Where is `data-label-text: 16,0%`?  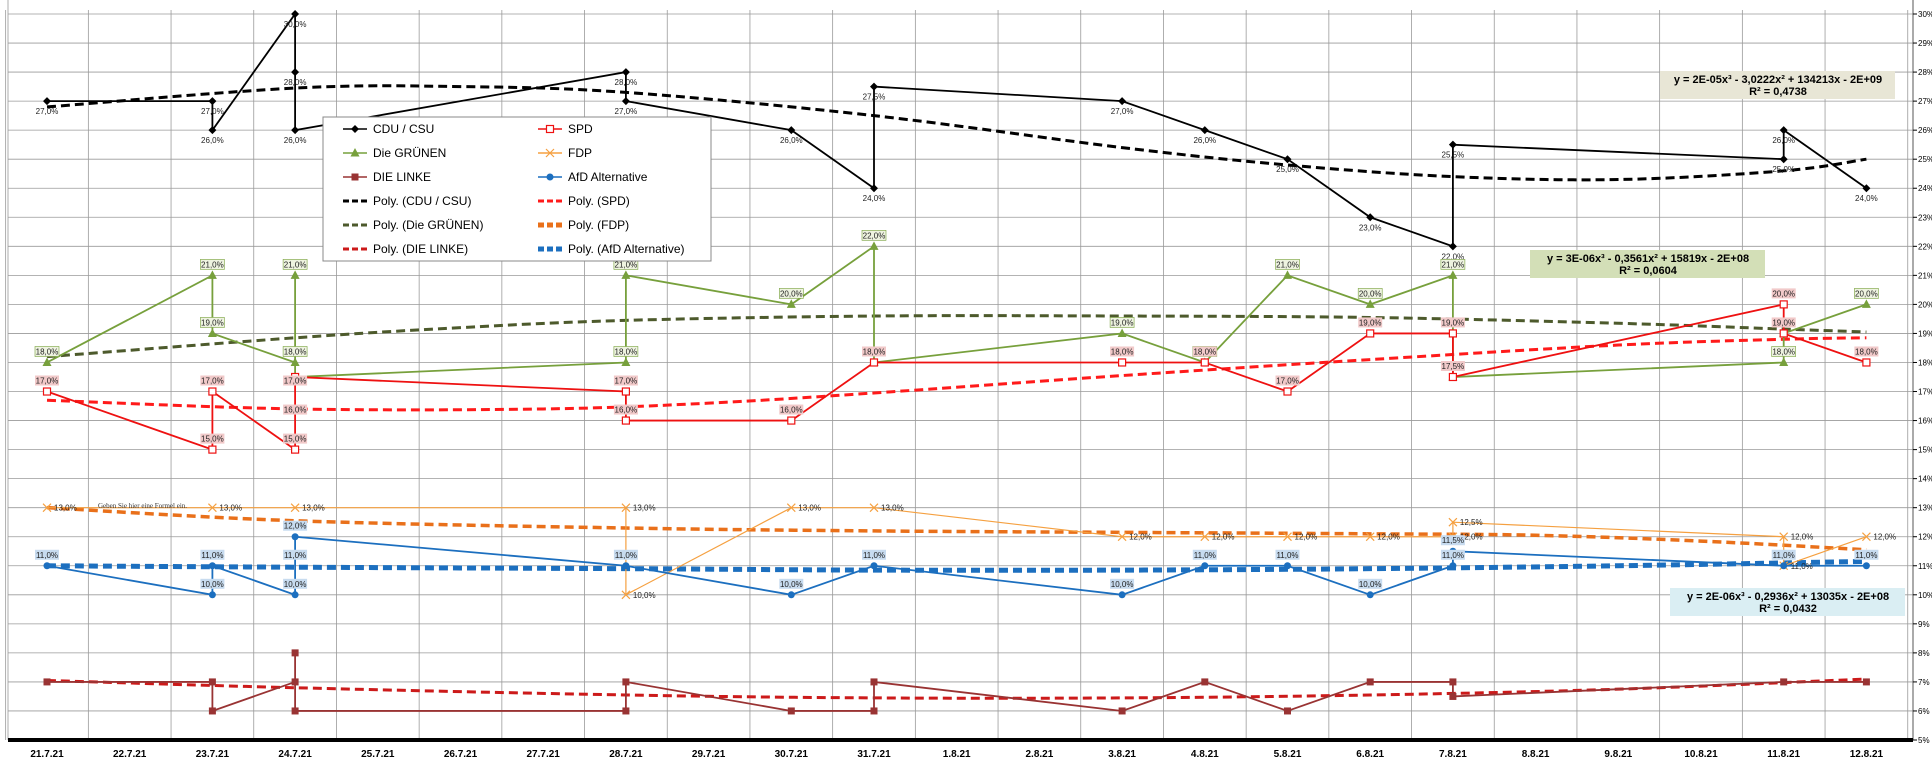 data-label-text: 16,0% is located at coordinates (295, 410).